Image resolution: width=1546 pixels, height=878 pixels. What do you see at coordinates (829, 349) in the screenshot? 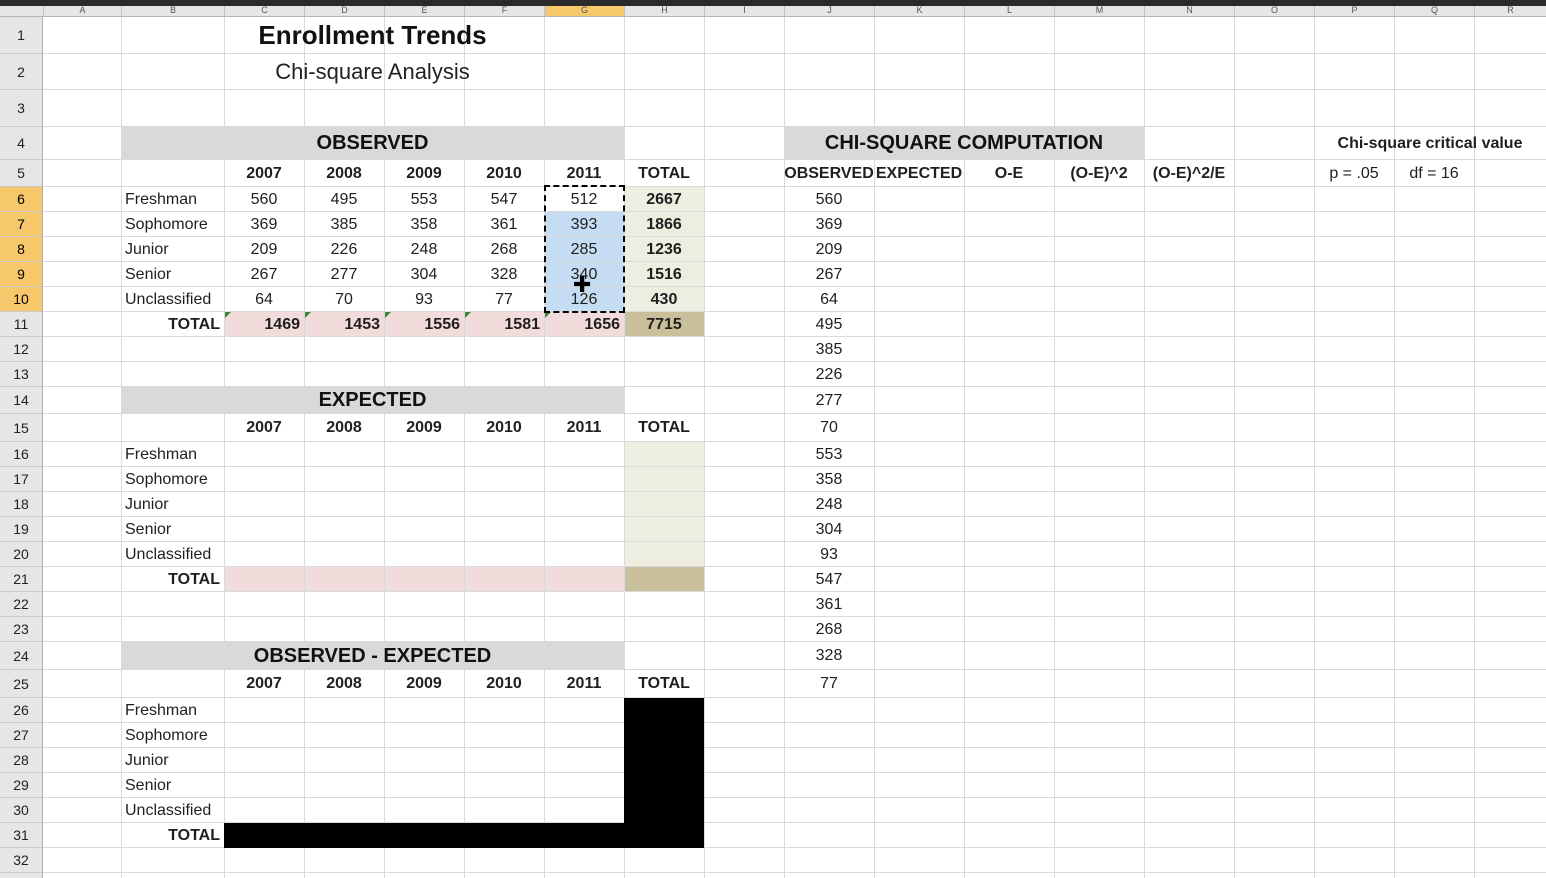
I see `chi-observed-value: 385` at bounding box center [829, 349].